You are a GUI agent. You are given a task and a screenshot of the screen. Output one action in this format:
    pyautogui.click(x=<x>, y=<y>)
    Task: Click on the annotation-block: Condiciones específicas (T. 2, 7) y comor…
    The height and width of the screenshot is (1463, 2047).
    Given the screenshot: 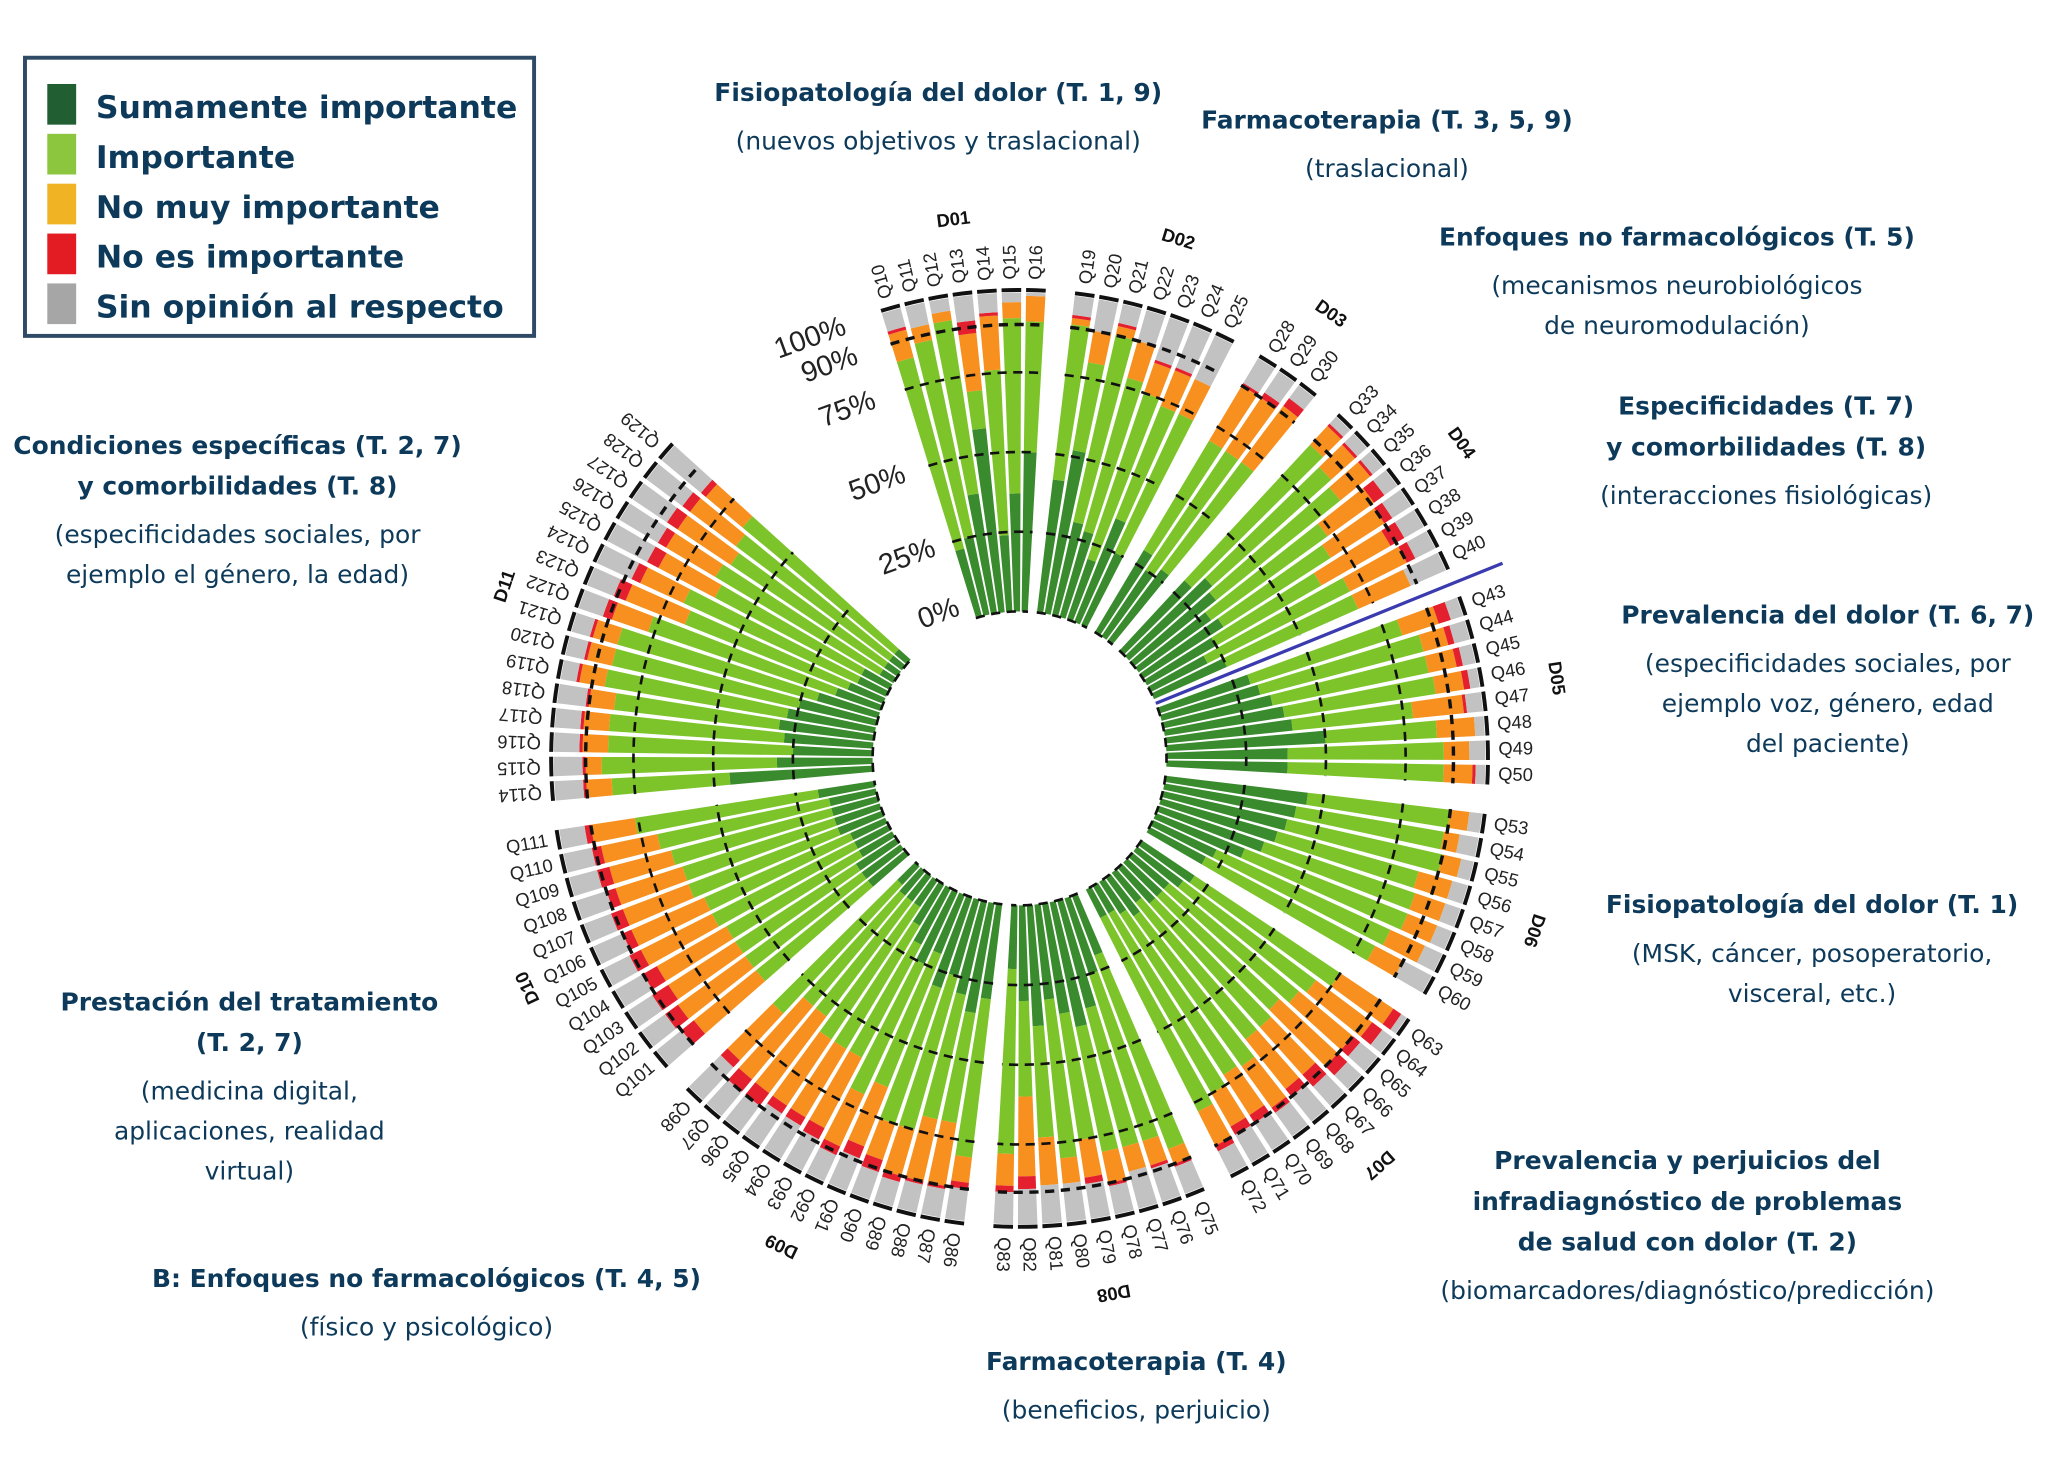 What is the action you would take?
    pyautogui.click(x=237, y=510)
    